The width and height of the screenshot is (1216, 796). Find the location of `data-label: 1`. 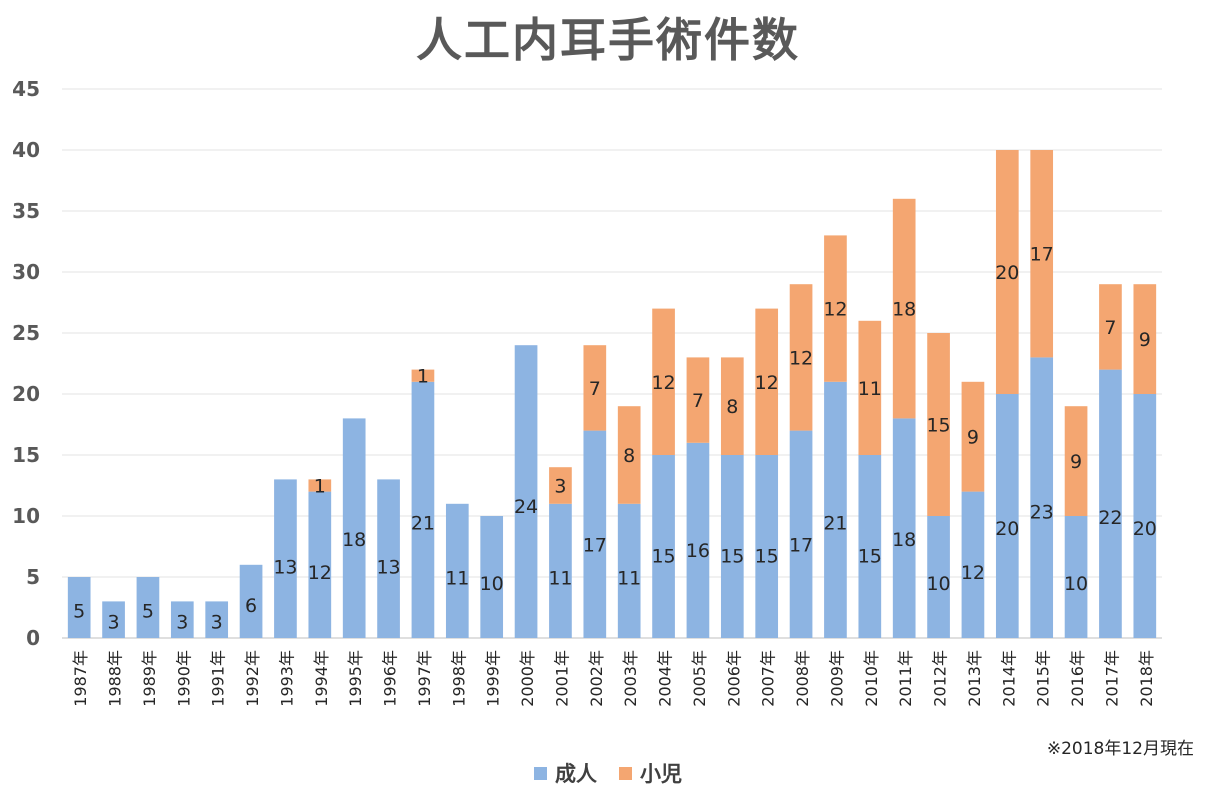

data-label: 1 is located at coordinates (320, 487).